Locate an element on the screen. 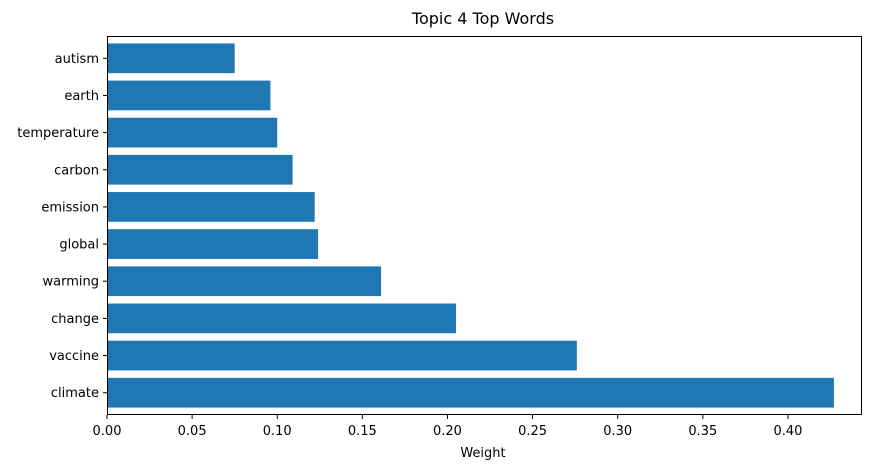  y-tick-label: autism is located at coordinates (77, 59).